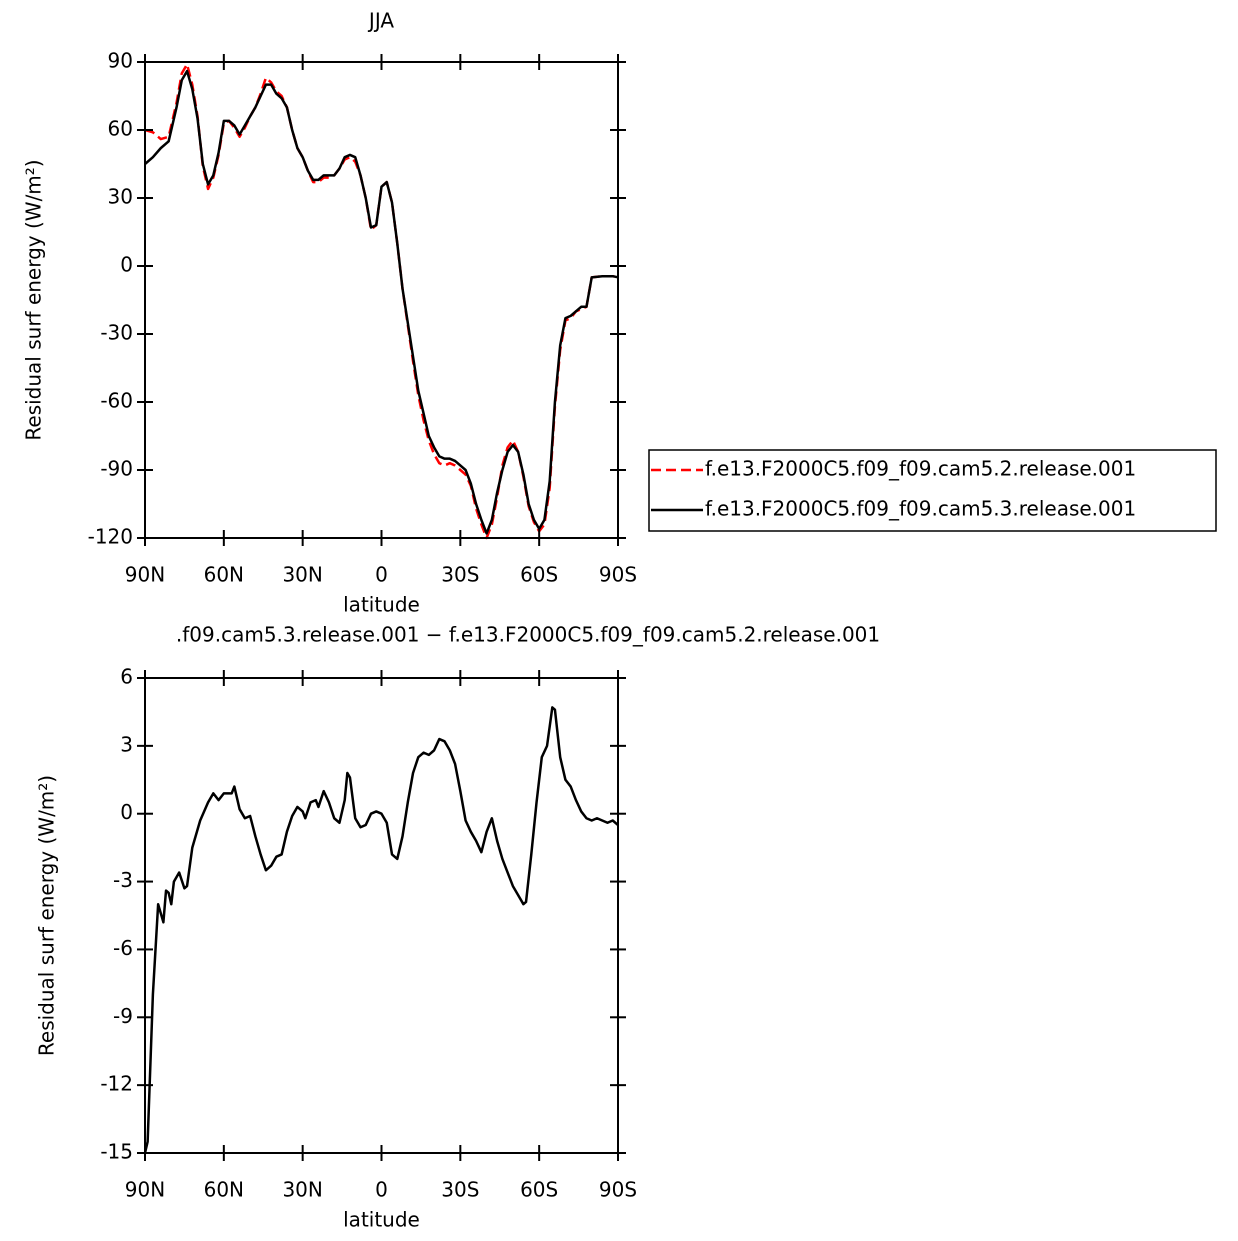 Image resolution: width=1238 pixels, height=1241 pixels. Describe the element at coordinates (123, 880) in the screenshot. I see `y-tick-label: -3` at that location.